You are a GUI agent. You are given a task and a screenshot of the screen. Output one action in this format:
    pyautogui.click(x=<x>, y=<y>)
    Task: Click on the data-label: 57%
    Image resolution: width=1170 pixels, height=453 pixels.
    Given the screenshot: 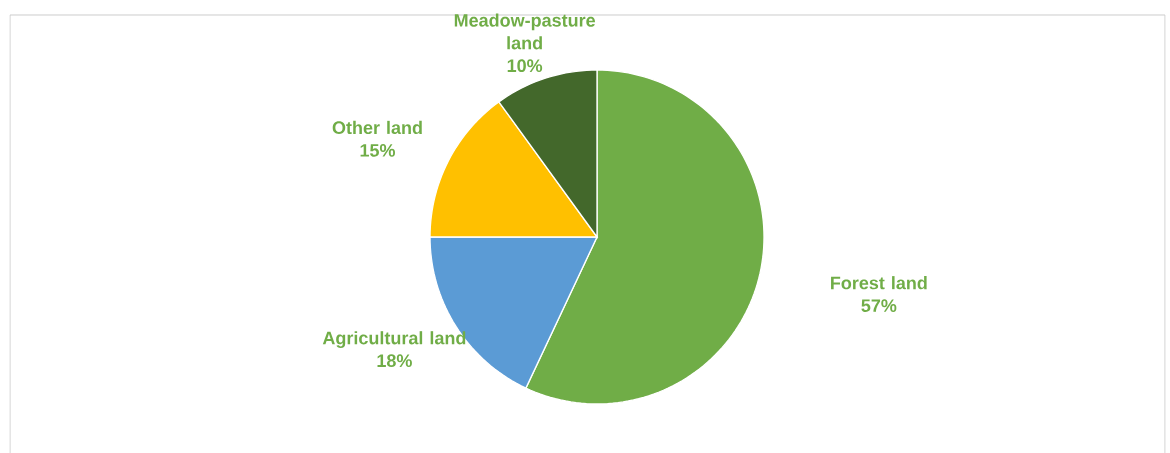 What is the action you would take?
    pyautogui.click(x=879, y=305)
    